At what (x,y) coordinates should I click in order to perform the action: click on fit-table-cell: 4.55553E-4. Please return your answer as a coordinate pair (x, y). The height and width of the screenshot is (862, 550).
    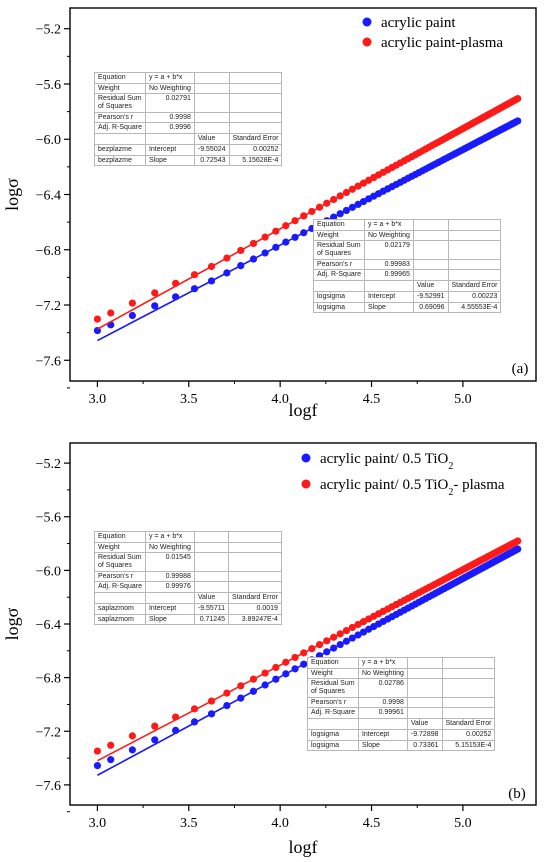
    Looking at the image, I should click on (474, 307).